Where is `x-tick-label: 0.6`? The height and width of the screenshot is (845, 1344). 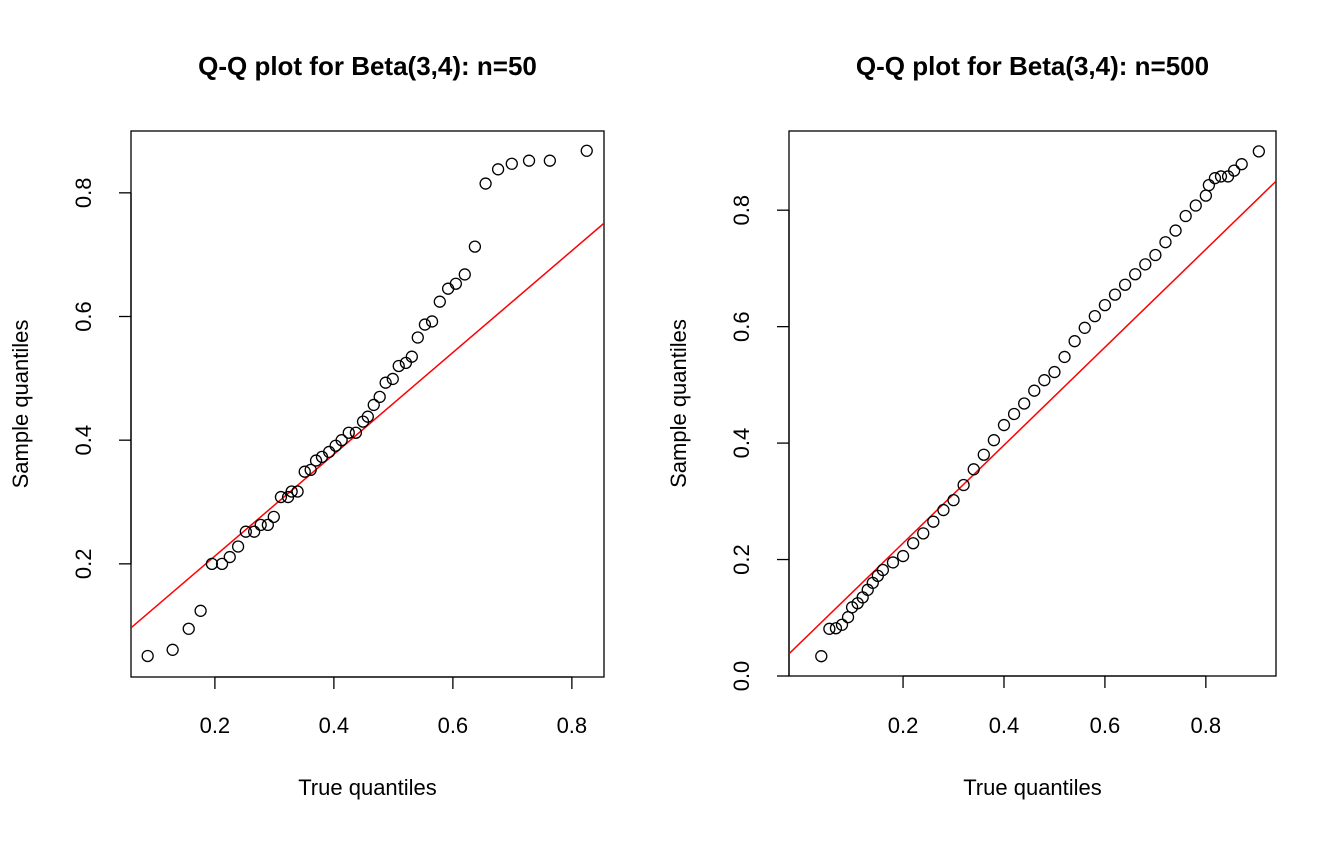
x-tick-label: 0.6 is located at coordinates (453, 725).